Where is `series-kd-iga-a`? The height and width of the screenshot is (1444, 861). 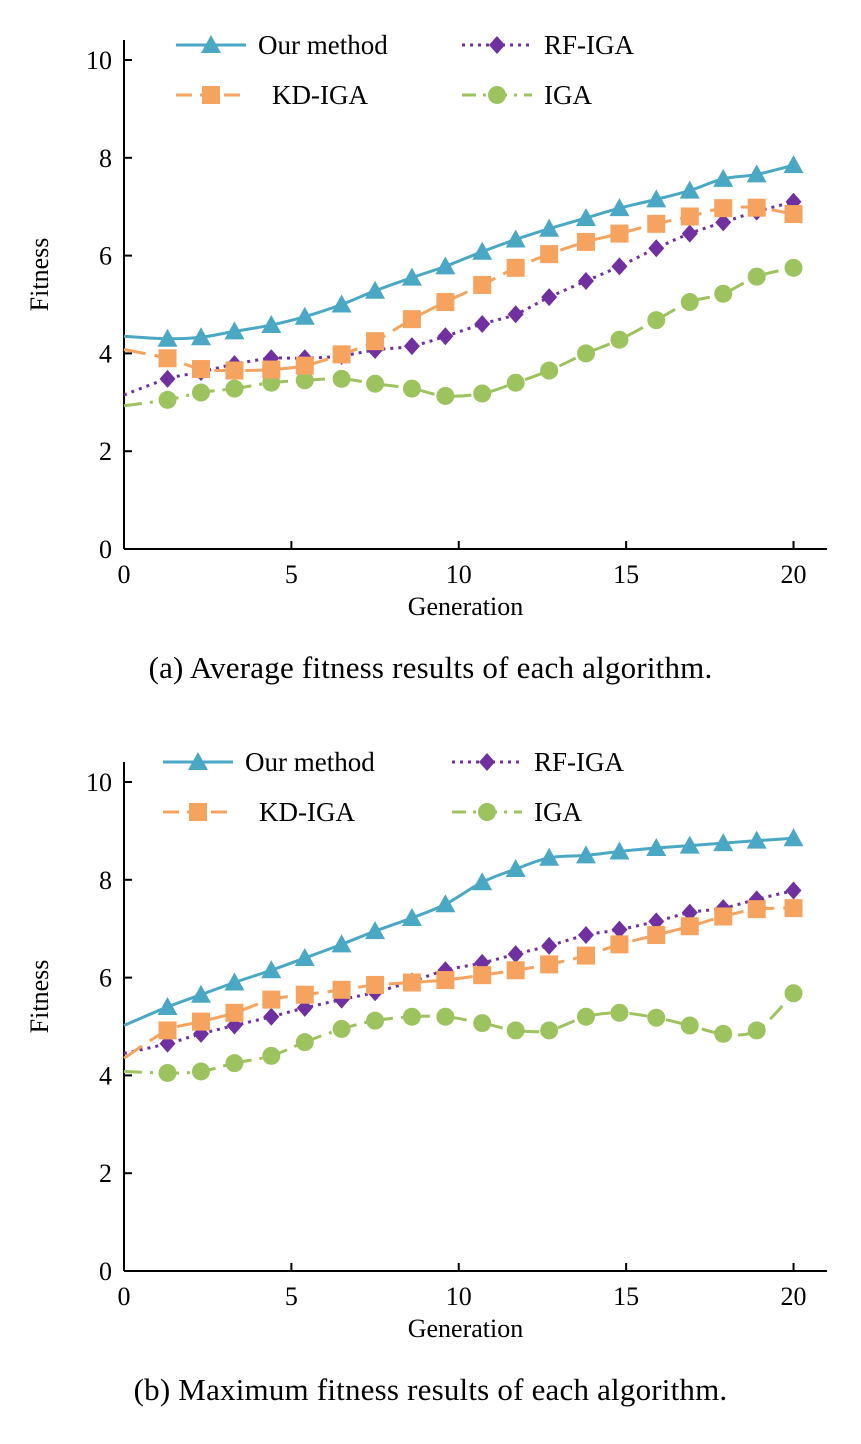
series-kd-iga-a is located at coordinates (463, 289).